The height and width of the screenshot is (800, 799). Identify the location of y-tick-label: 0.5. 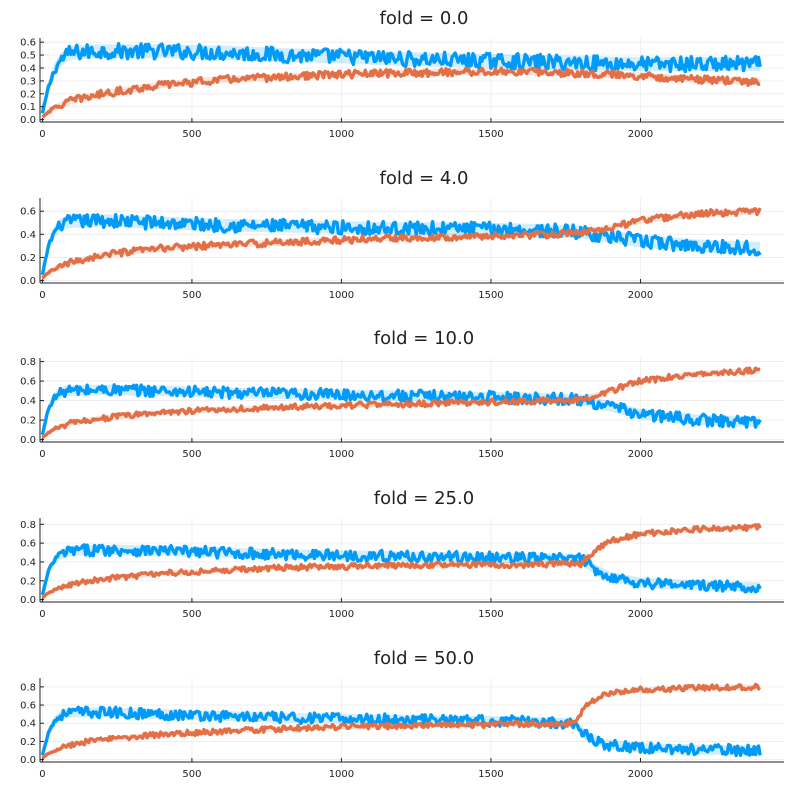
(28, 56).